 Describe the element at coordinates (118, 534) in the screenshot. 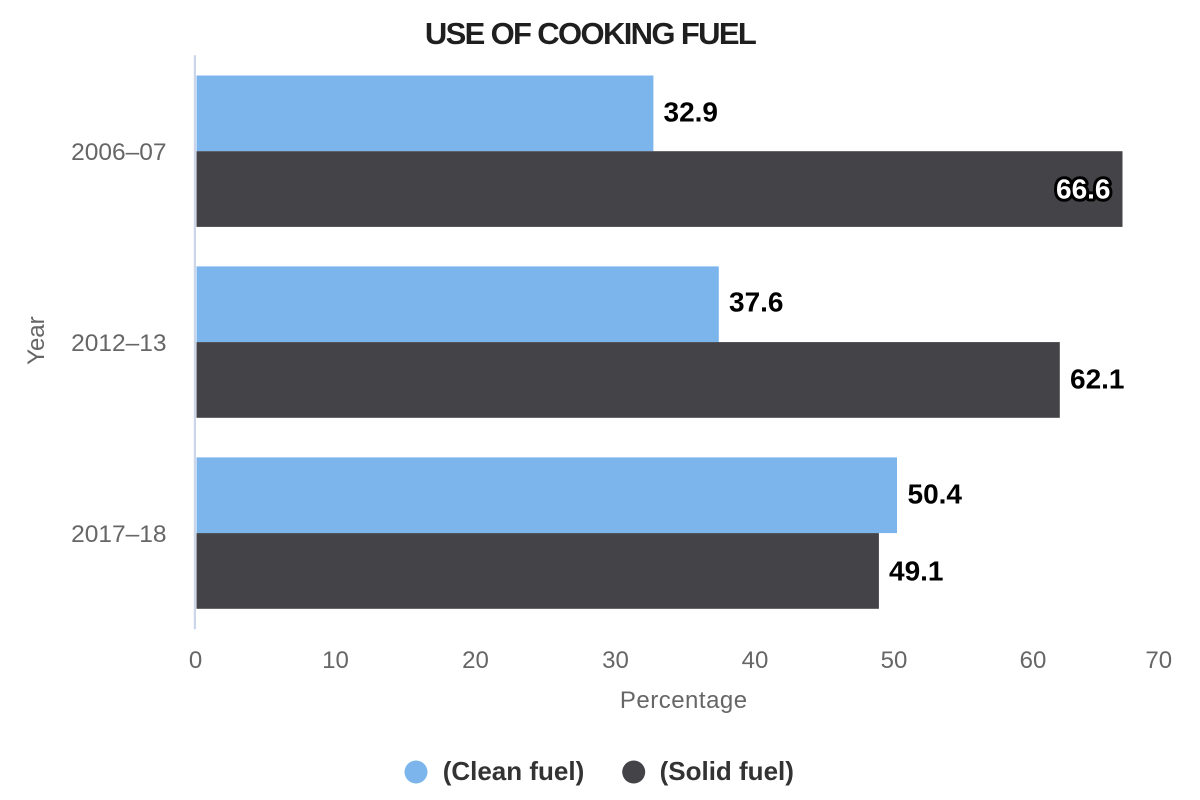

I see `svg-text: 2017–18` at that location.